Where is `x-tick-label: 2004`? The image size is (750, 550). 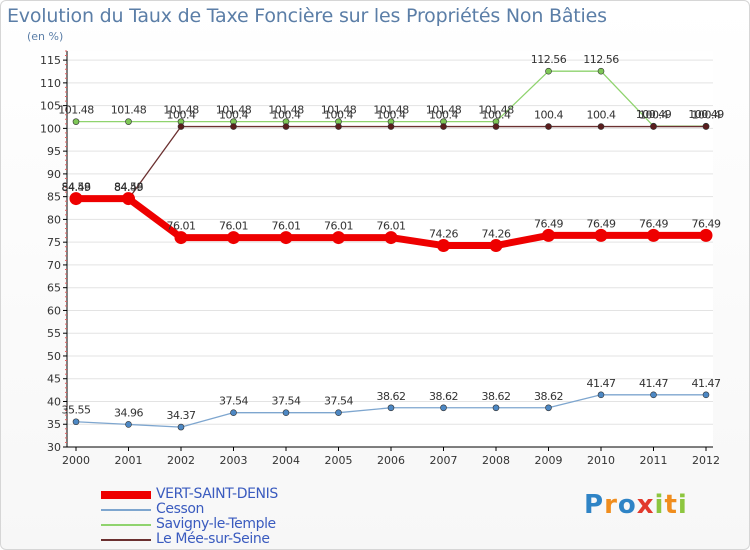 x-tick-label: 2004 is located at coordinates (286, 460).